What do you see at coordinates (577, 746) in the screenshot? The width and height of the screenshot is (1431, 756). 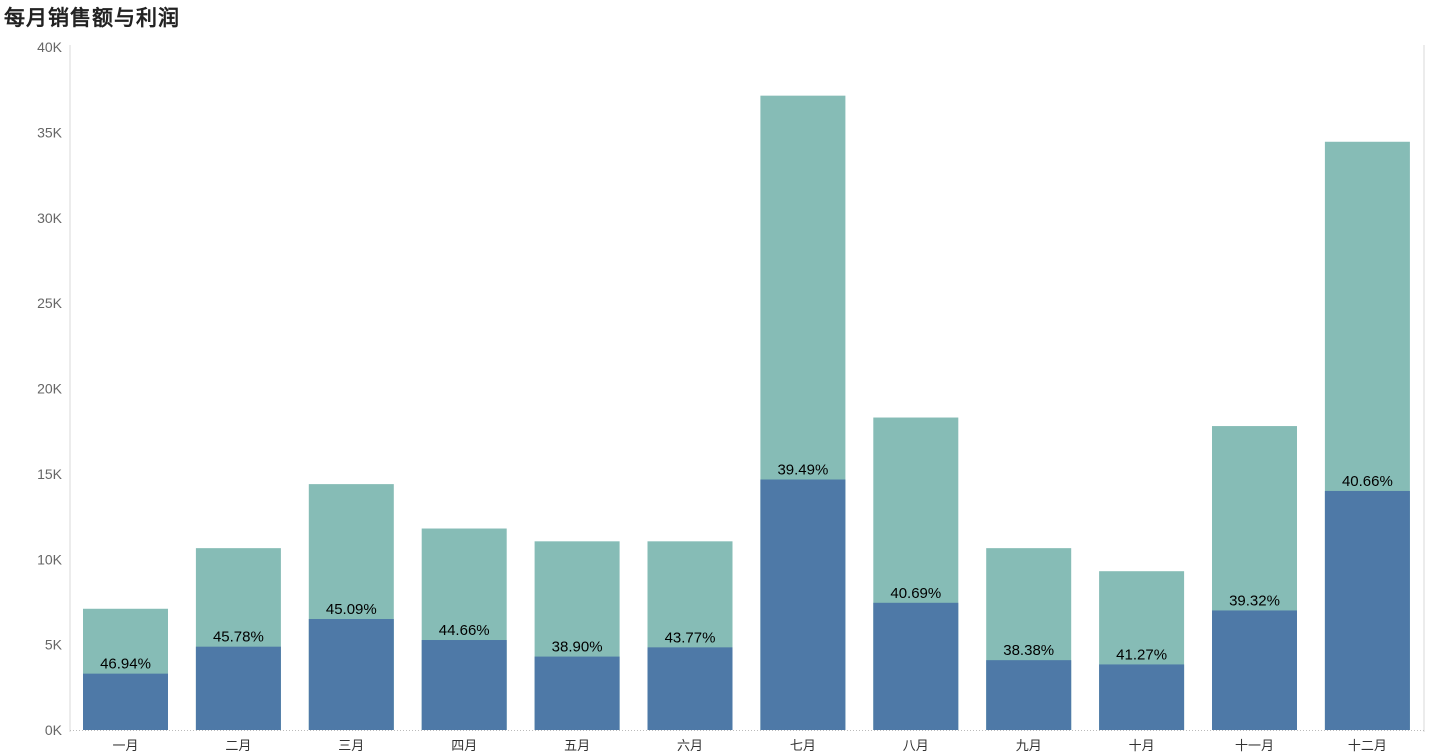 I see `x-category-label: 五月` at bounding box center [577, 746].